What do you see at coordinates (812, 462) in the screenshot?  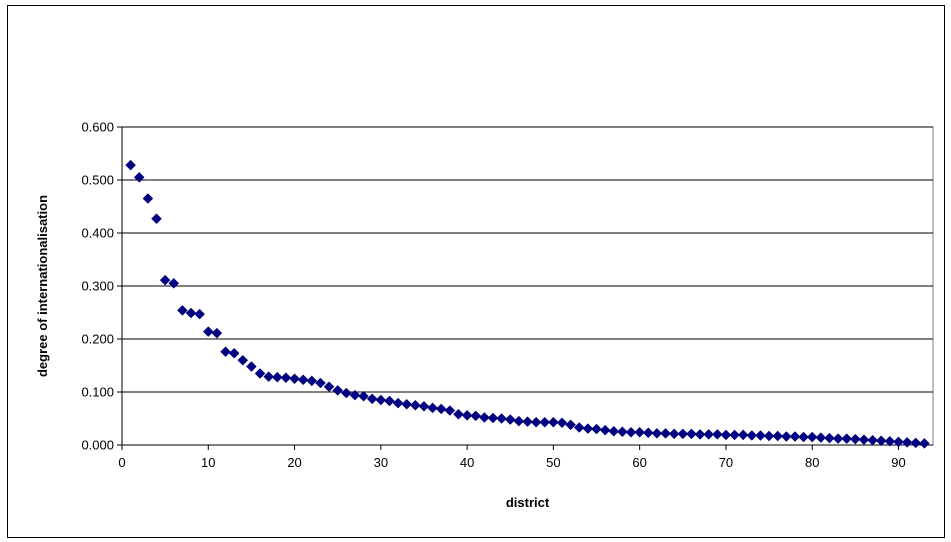 I see `x-tick-label: 80` at bounding box center [812, 462].